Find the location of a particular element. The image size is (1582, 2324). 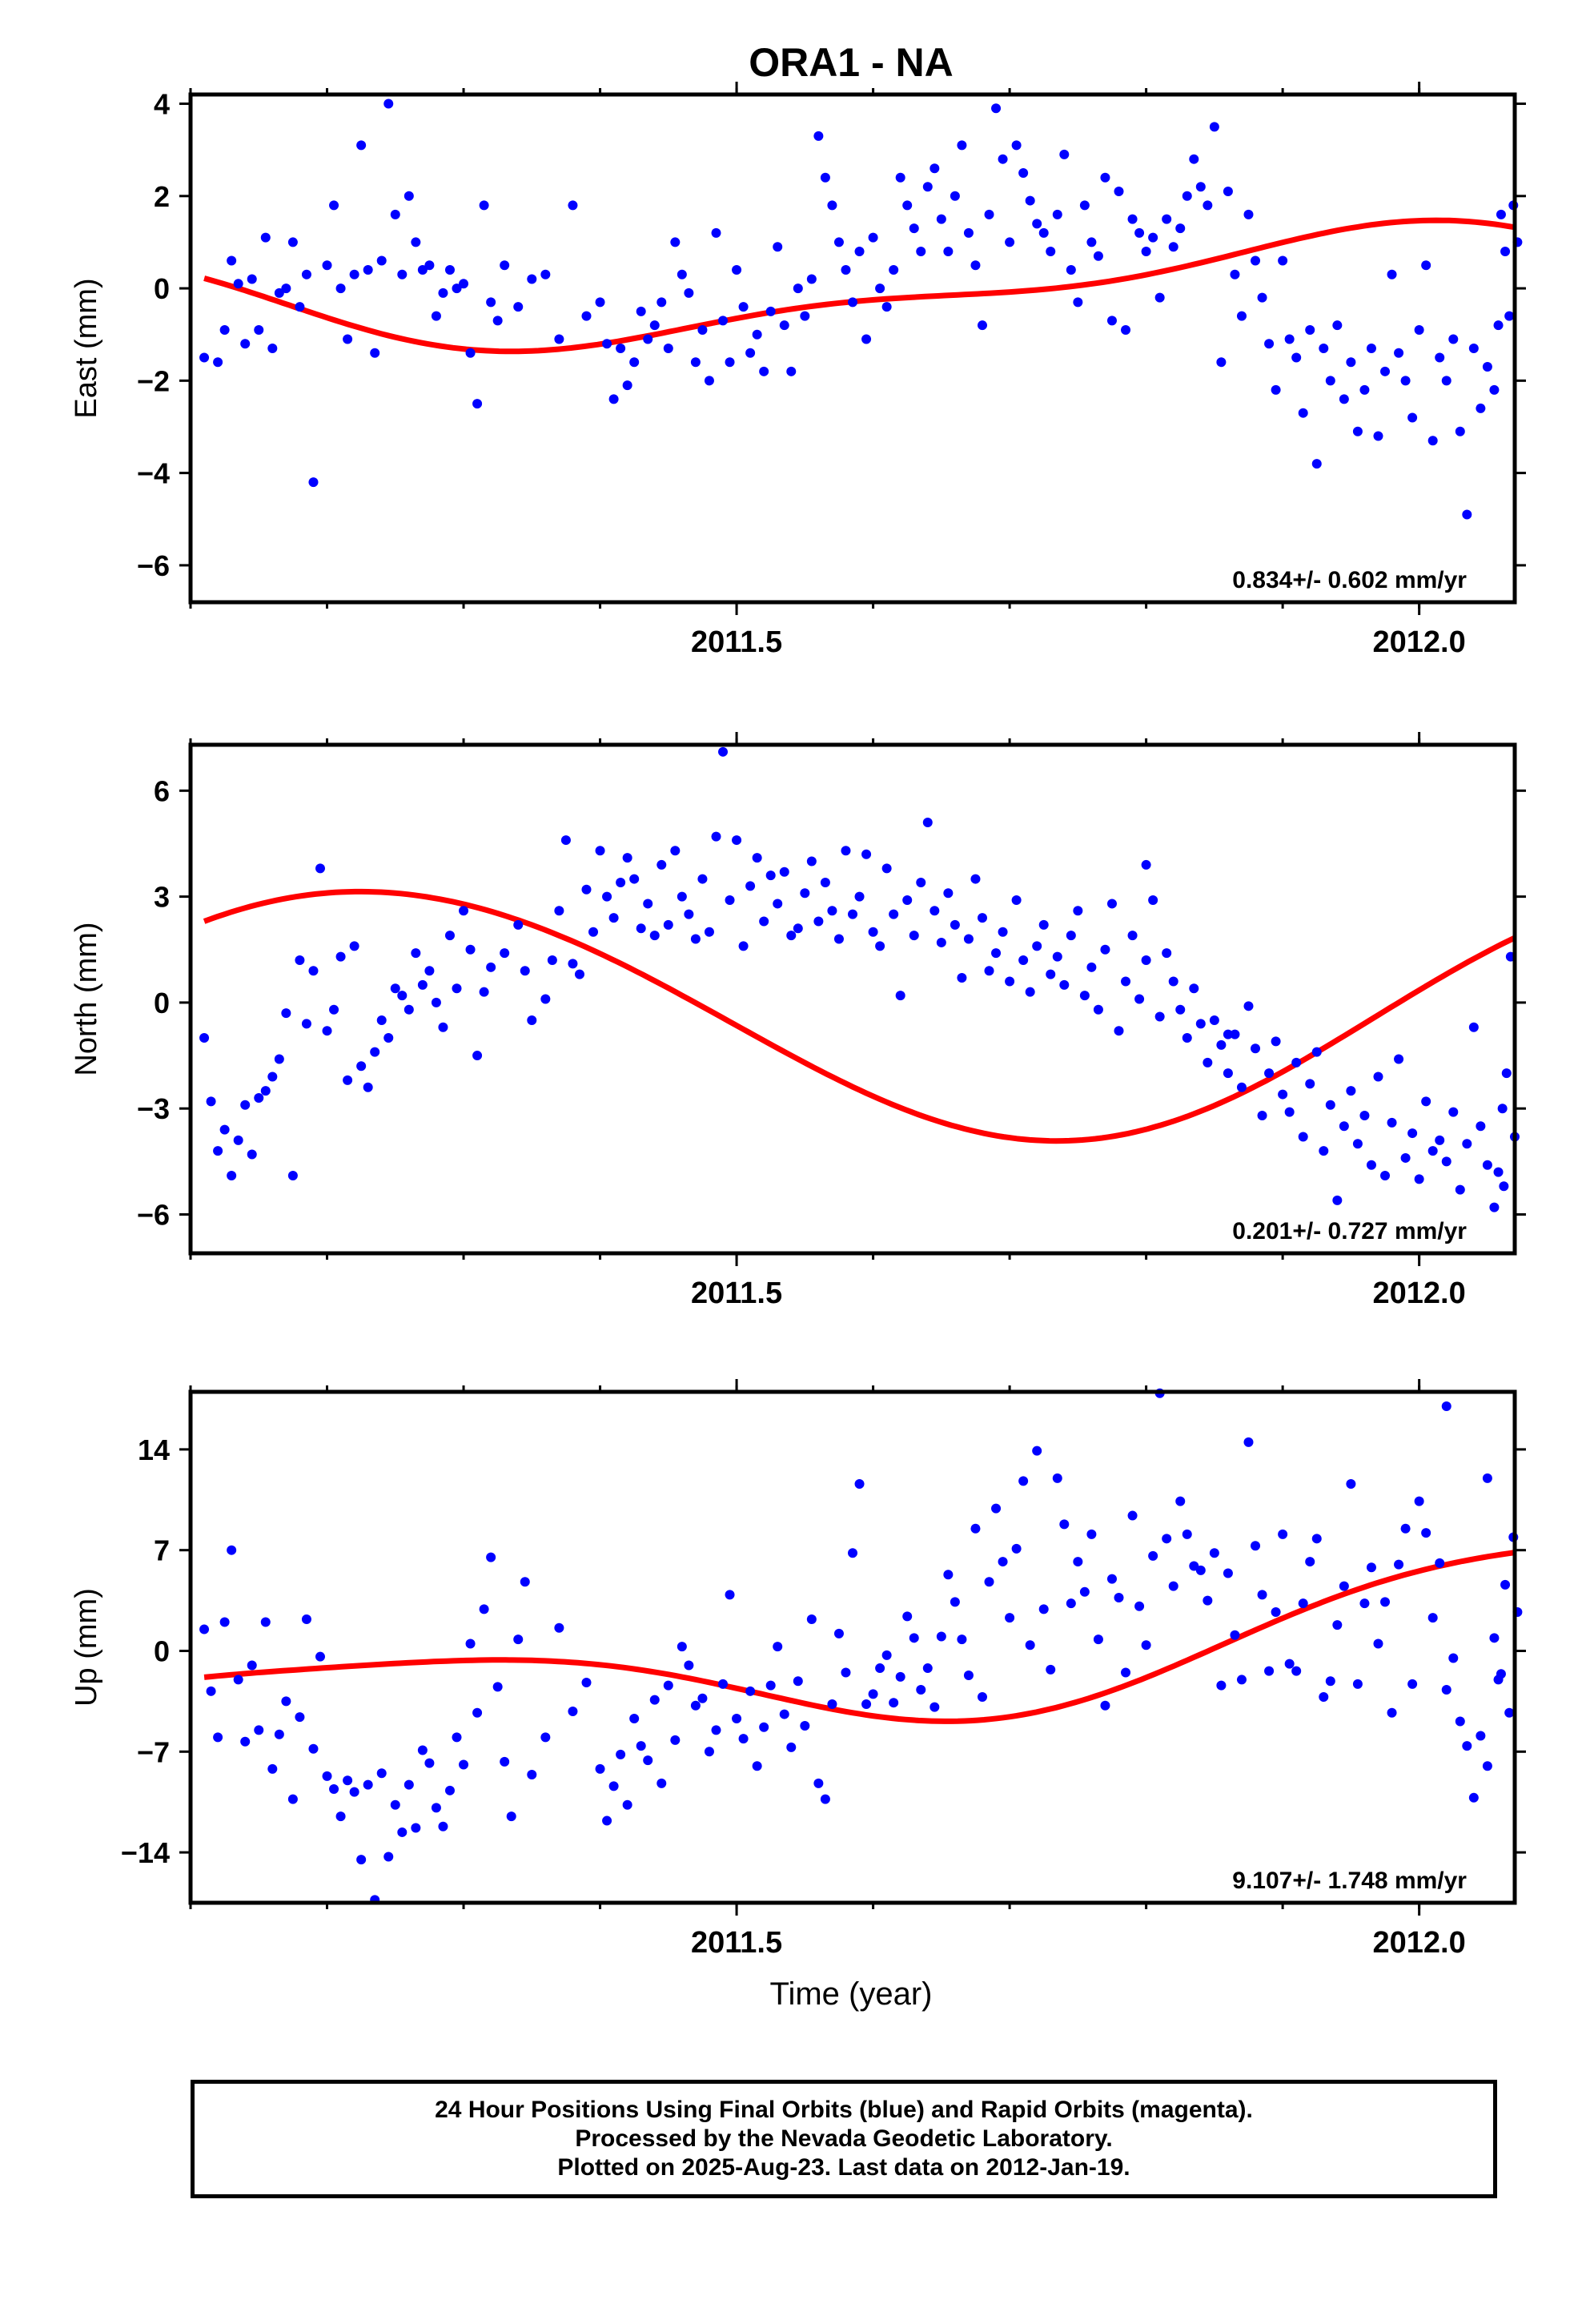

x-tick-label: 2011.5 is located at coordinates (737, 1943).